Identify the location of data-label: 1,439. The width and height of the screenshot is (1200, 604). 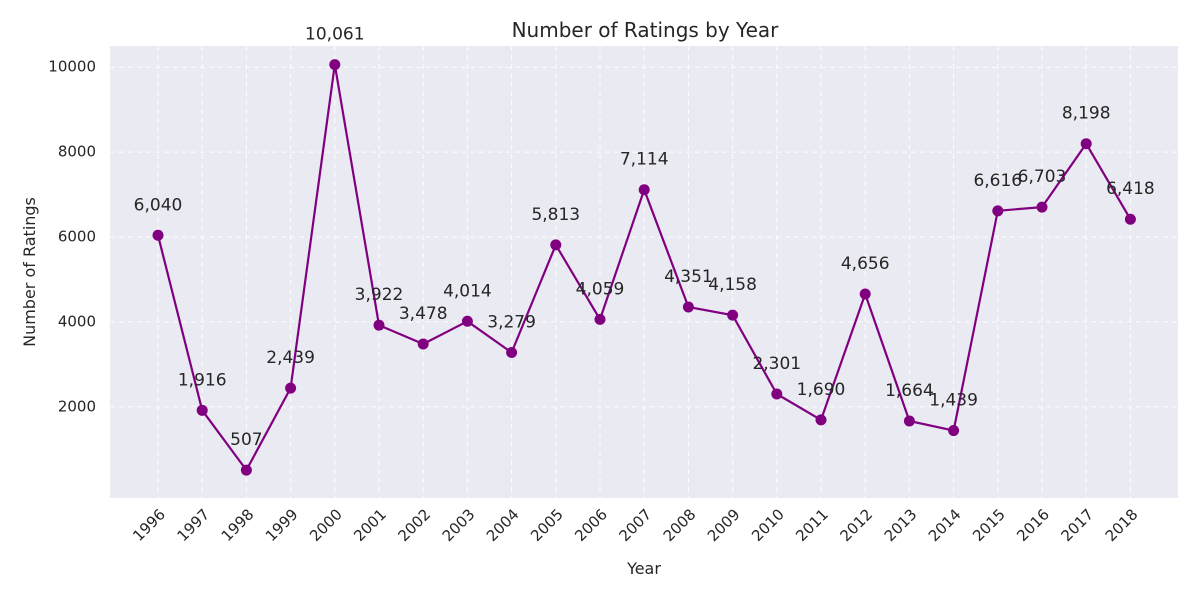
(953, 401).